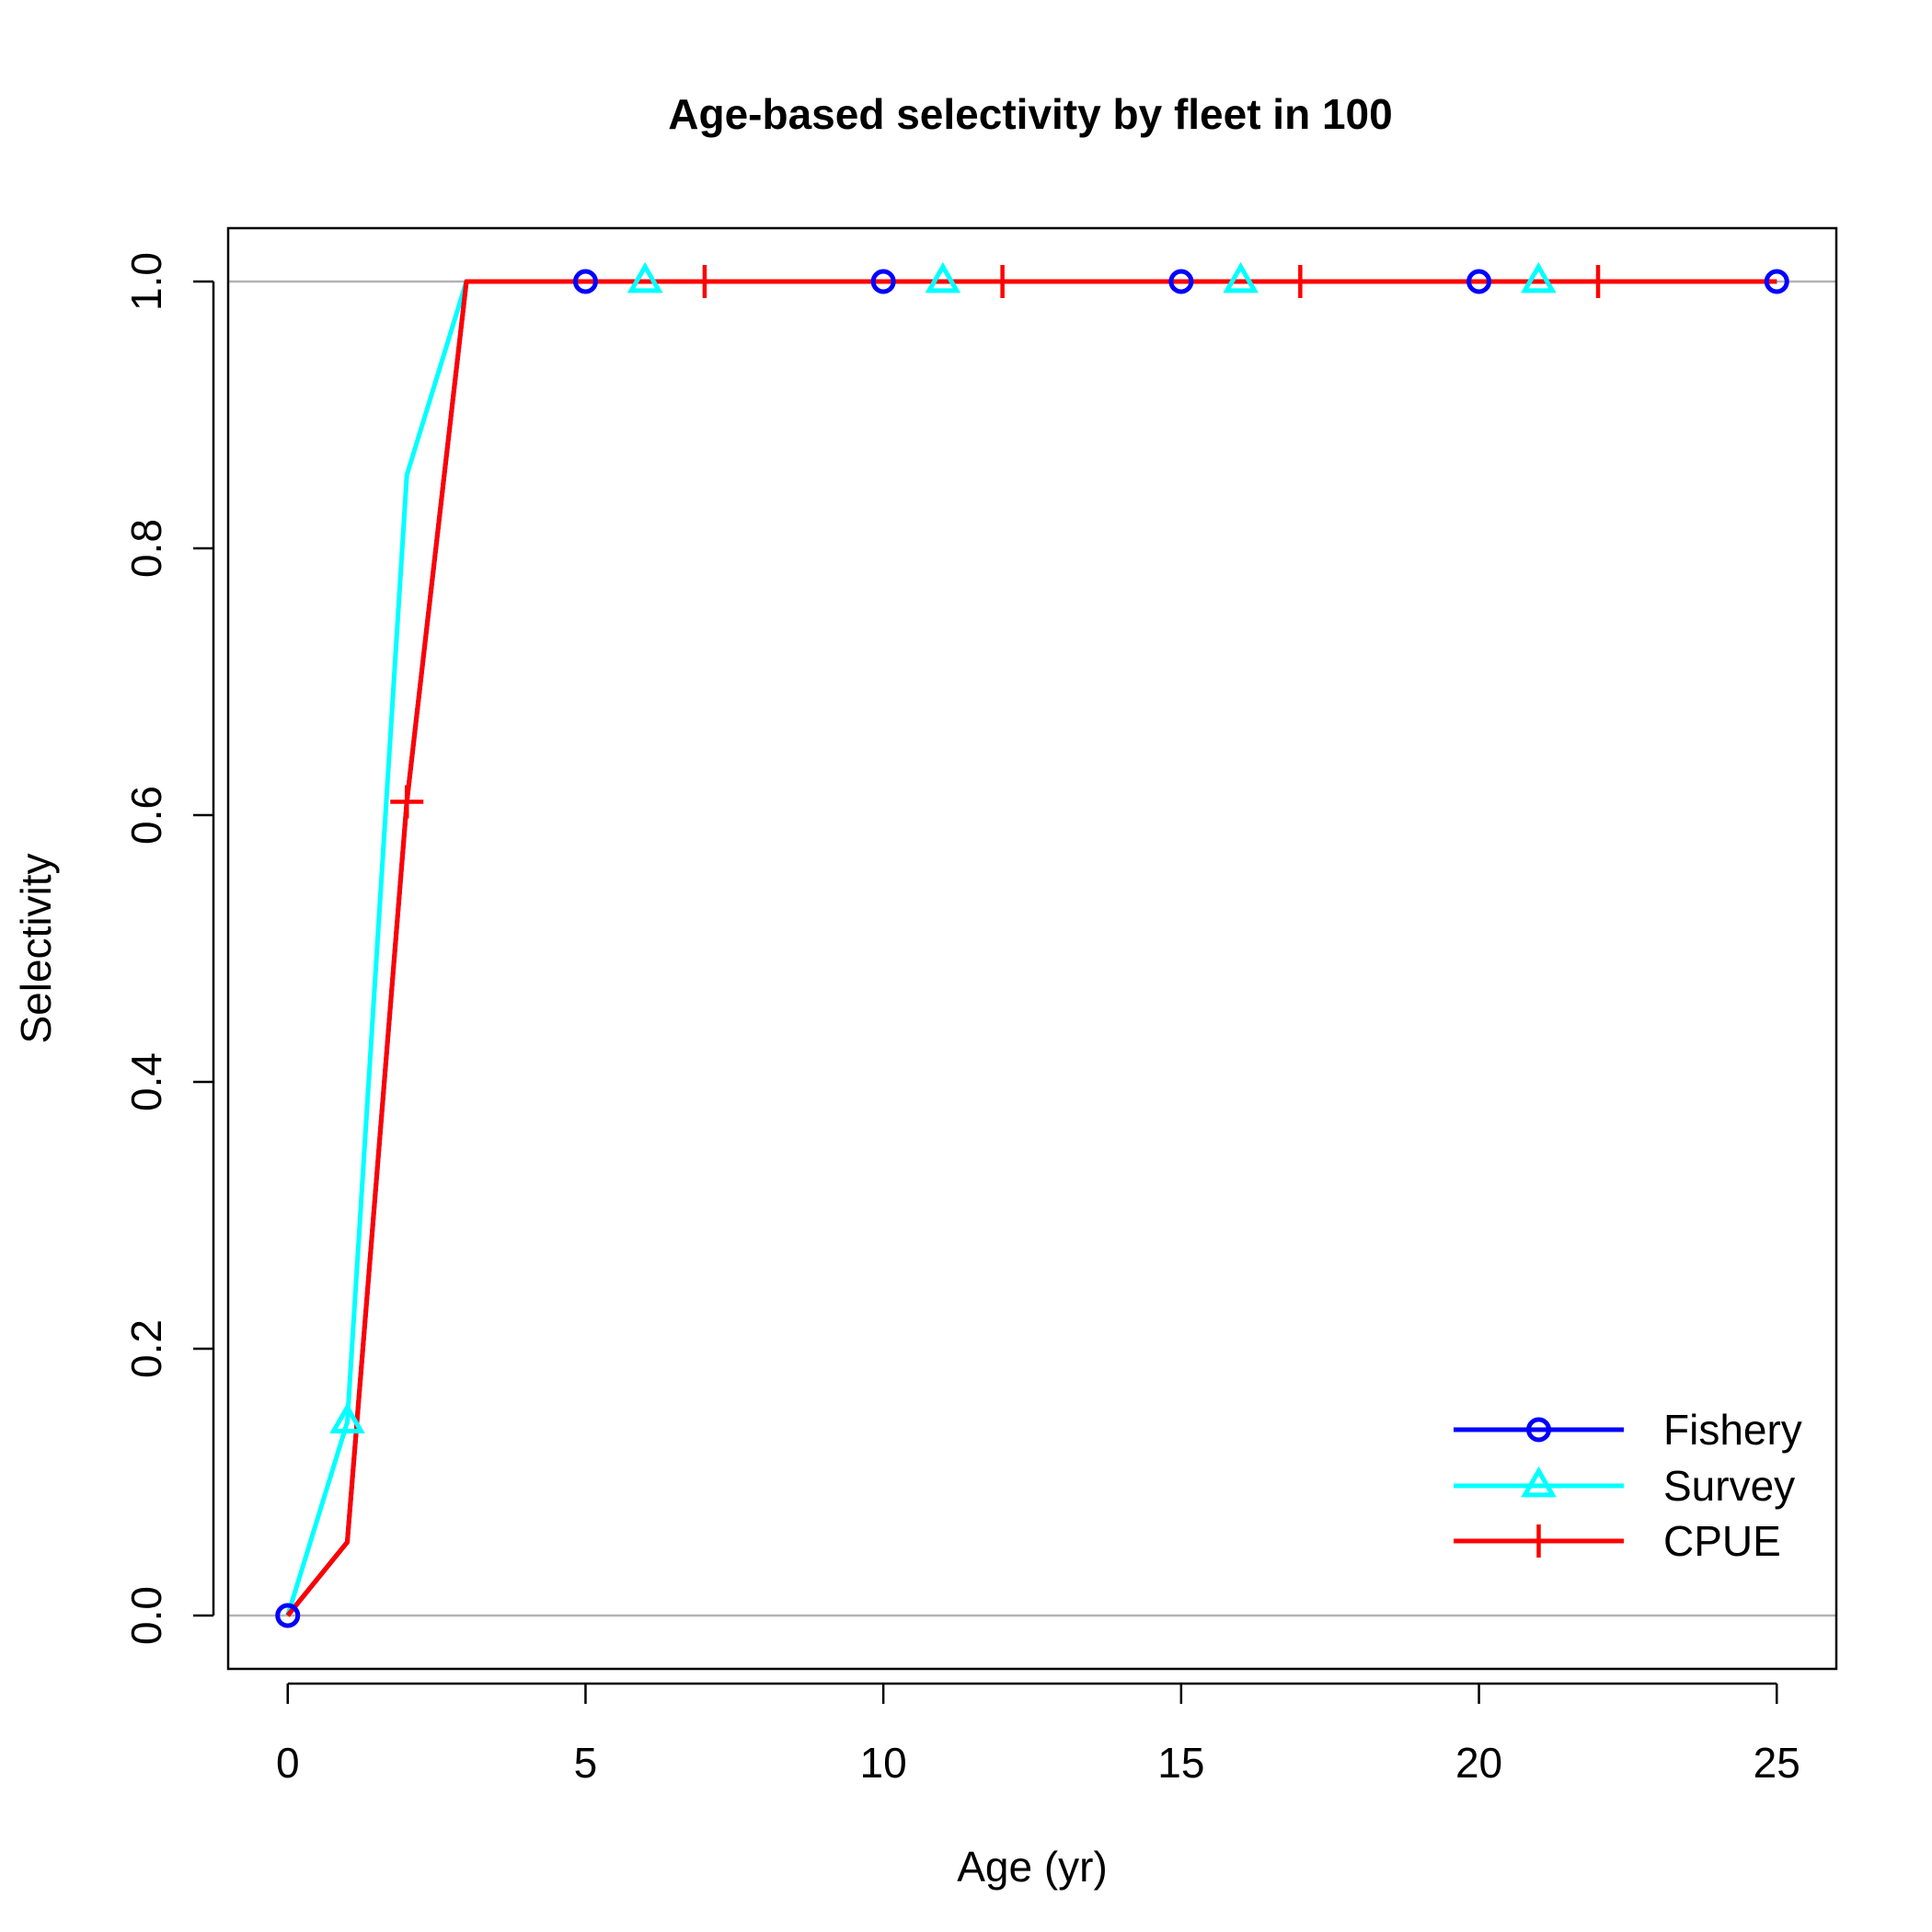 The image size is (1932, 1932). What do you see at coordinates (1478, 1763) in the screenshot?
I see `x-tick-label: 20` at bounding box center [1478, 1763].